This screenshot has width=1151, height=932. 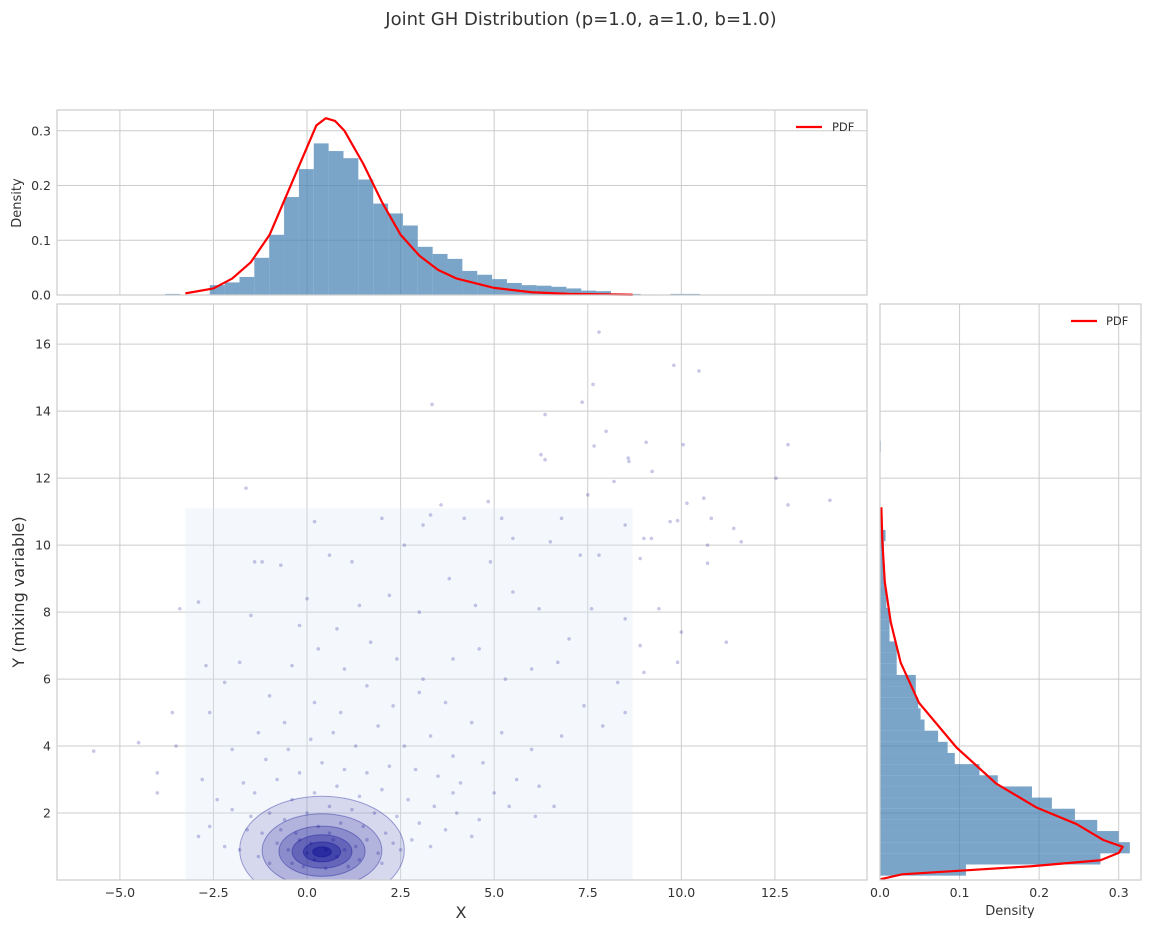 What do you see at coordinates (18, 592) in the screenshot?
I see `joint-ylabel: Y (mixing variable)` at bounding box center [18, 592].